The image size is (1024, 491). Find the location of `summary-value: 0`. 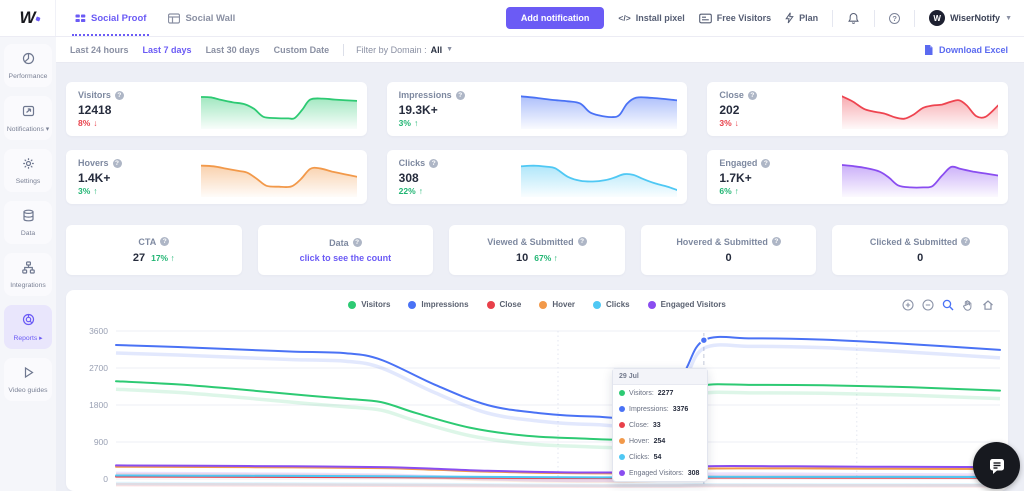

summary-value: 0 is located at coordinates (728, 257).